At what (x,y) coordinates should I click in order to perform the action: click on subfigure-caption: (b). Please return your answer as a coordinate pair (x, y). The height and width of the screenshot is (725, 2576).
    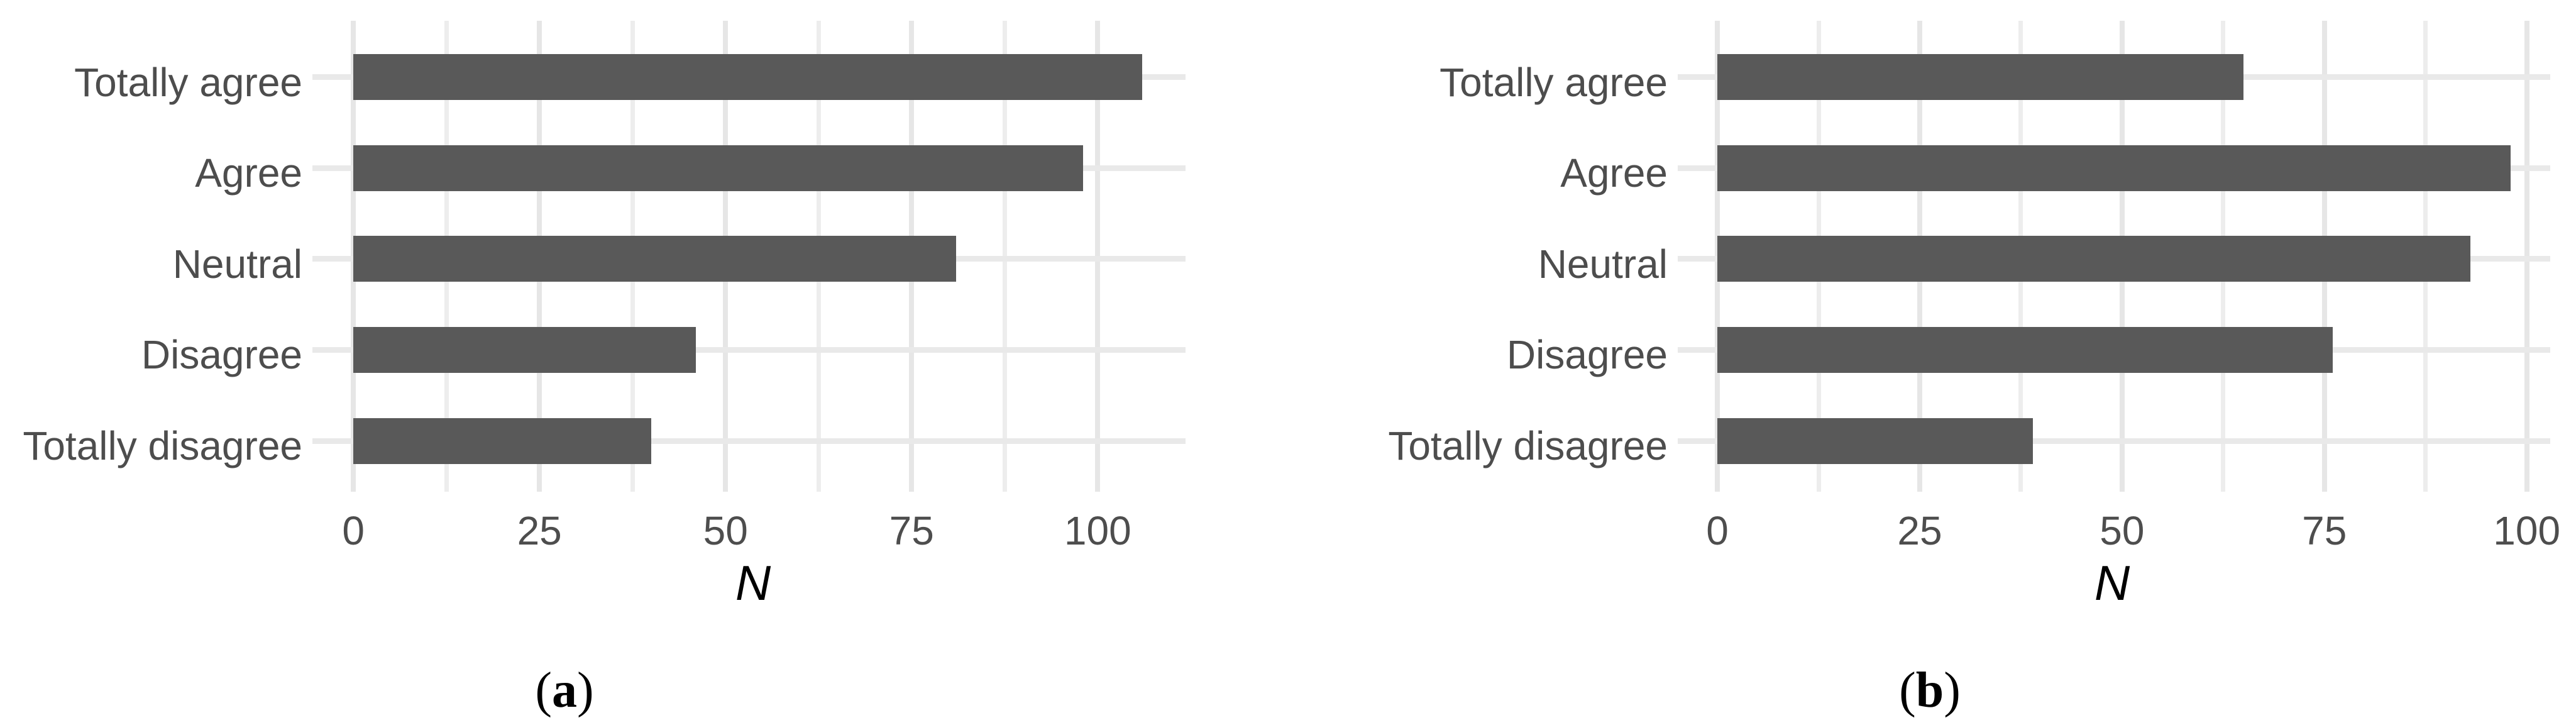
    Looking at the image, I should click on (1930, 690).